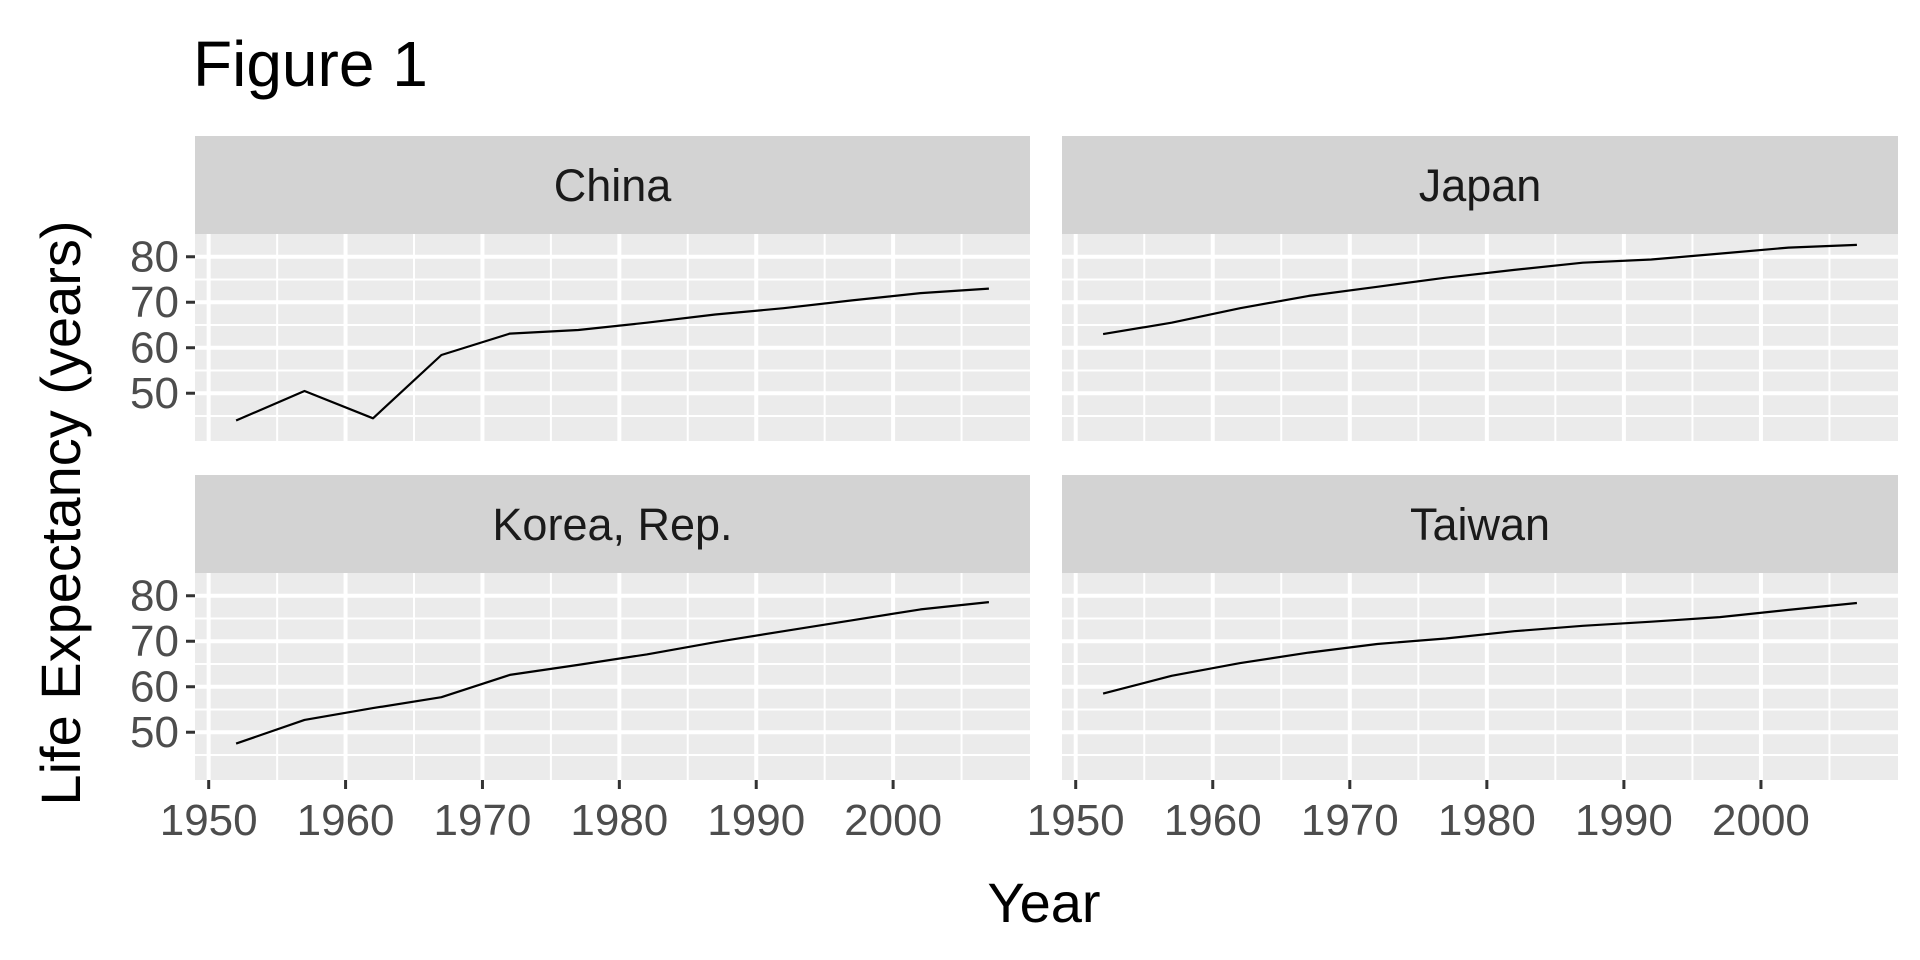 The width and height of the screenshot is (1920, 960). Describe the element at coordinates (1418, 812) in the screenshot. I see `x-axis-right: 1950 1960 1970 1980 1990 2000` at that location.